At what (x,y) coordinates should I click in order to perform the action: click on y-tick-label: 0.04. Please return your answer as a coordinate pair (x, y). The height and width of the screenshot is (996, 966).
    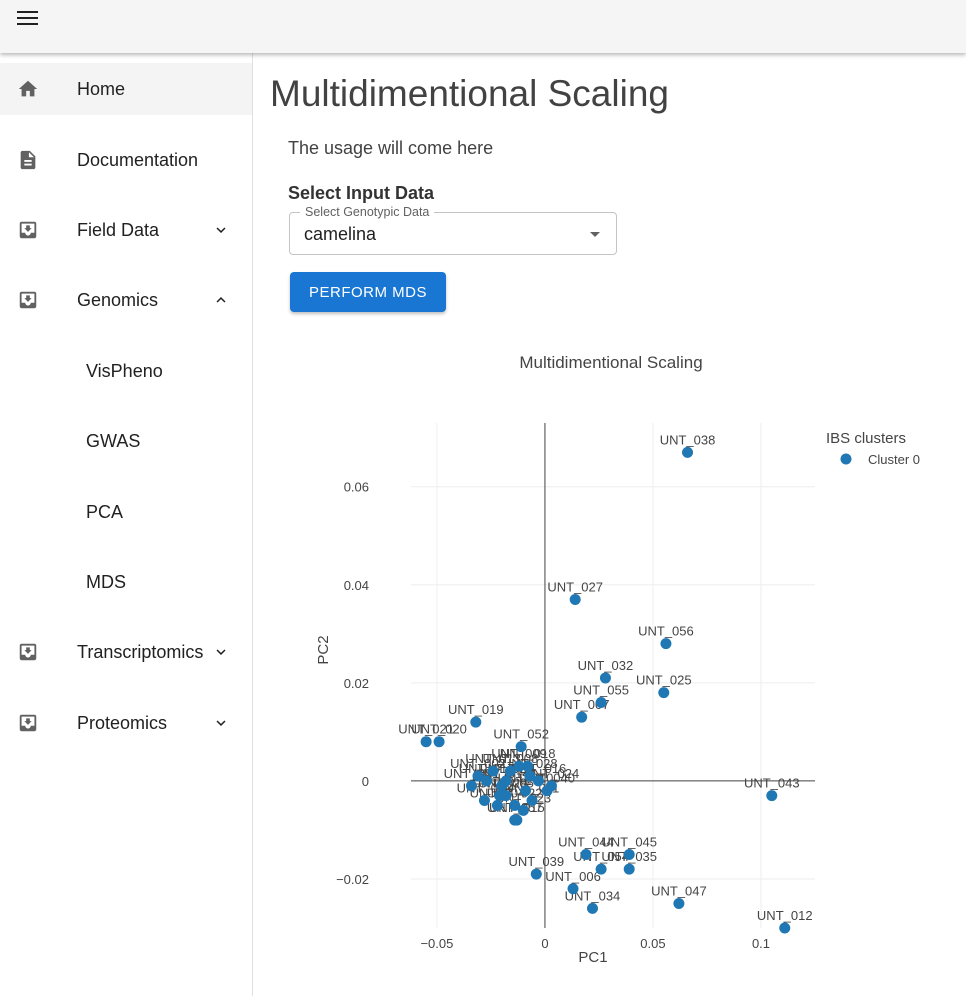
    Looking at the image, I should click on (356, 585).